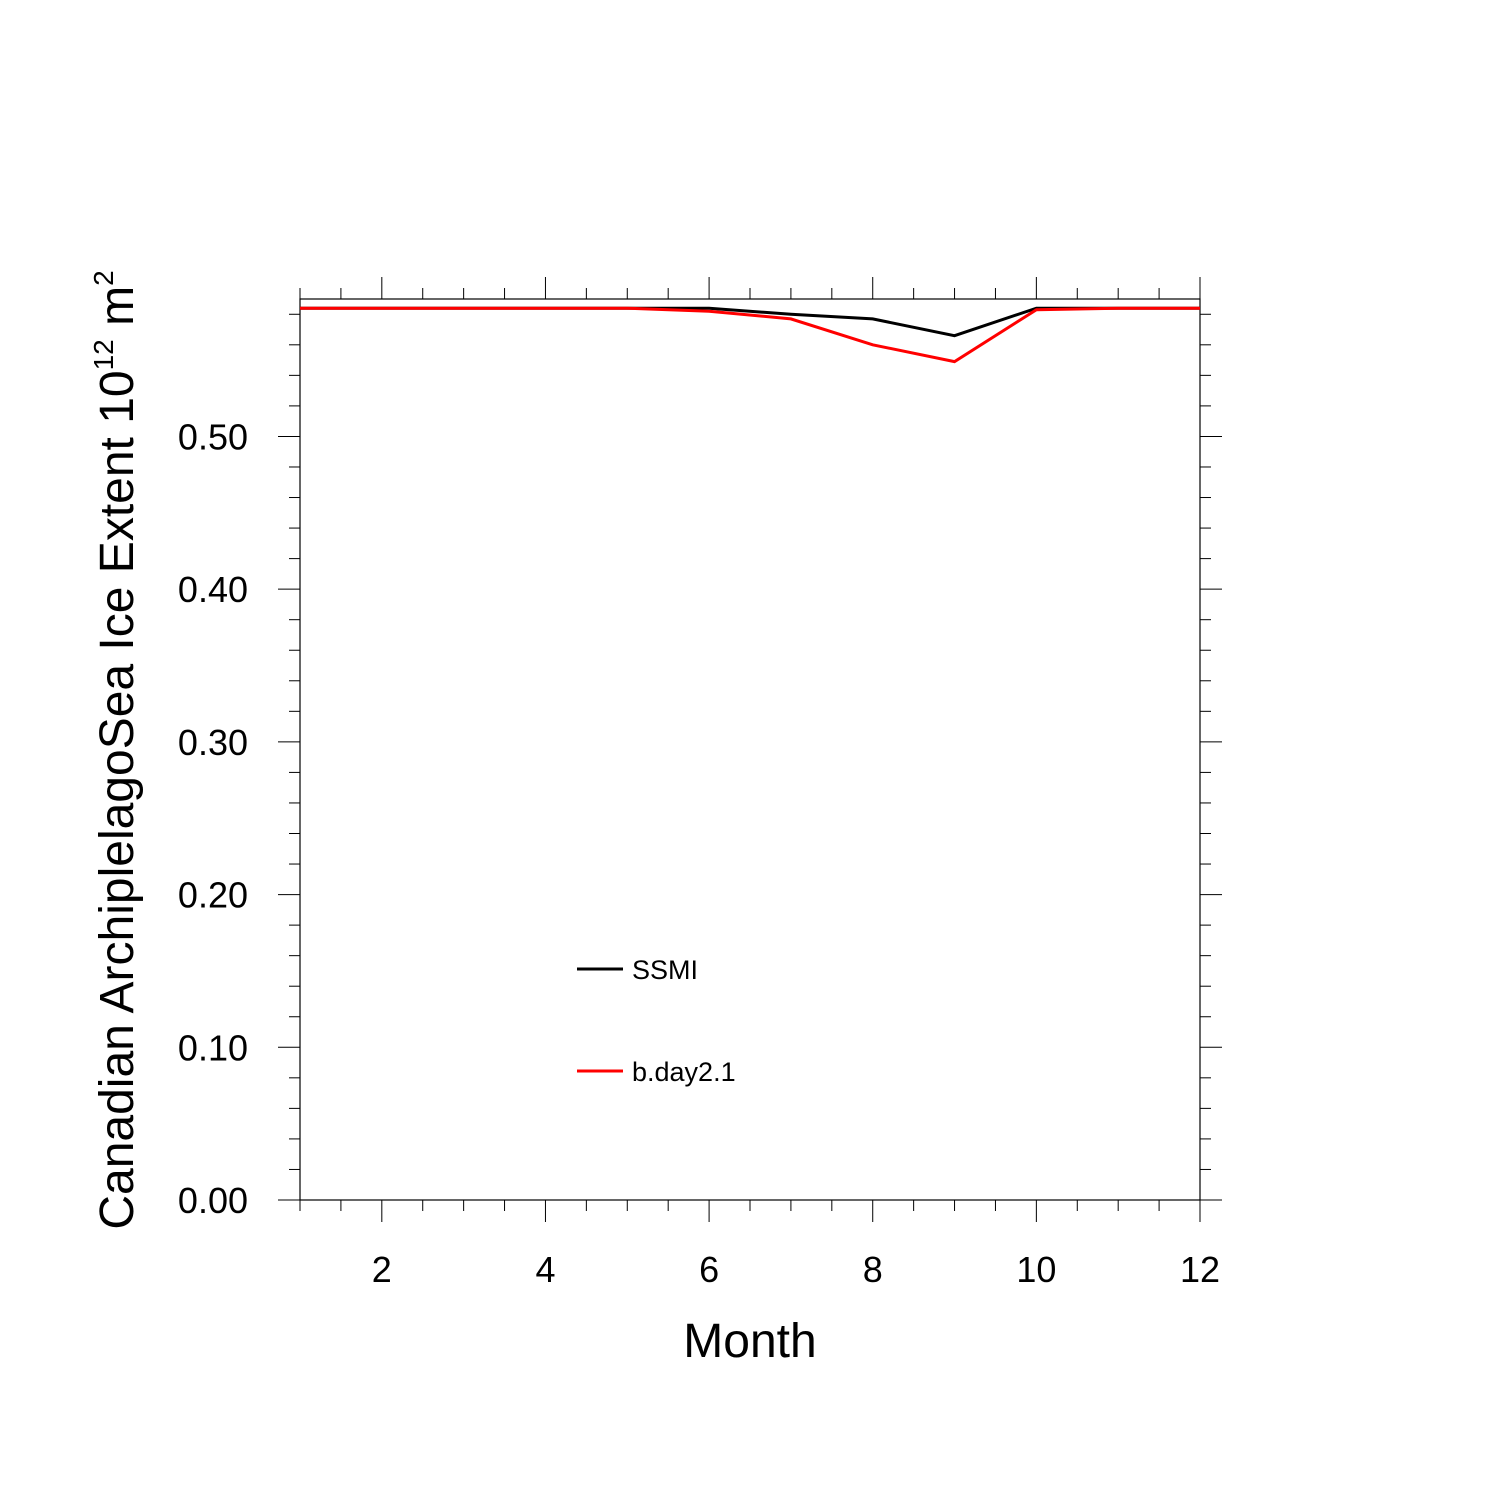 The width and height of the screenshot is (1500, 1500). I want to click on y-tick-label: 0.10, so click(213, 1047).